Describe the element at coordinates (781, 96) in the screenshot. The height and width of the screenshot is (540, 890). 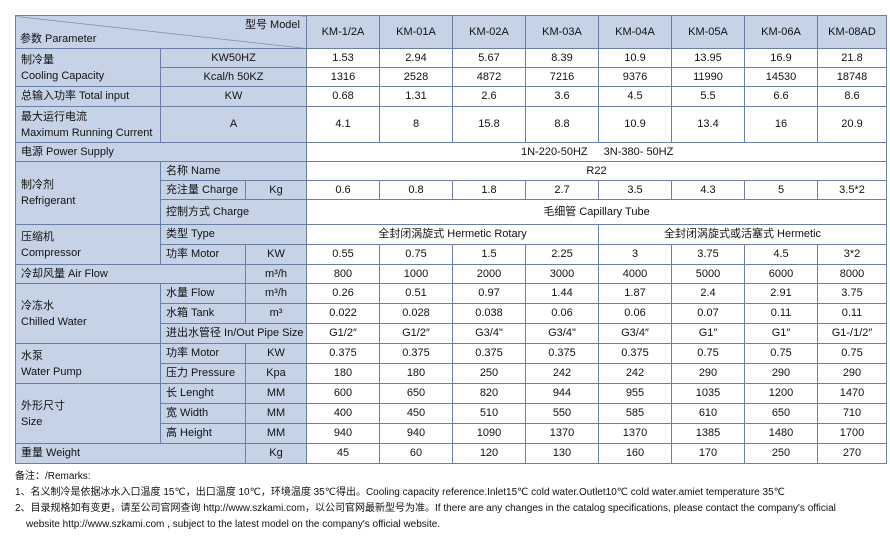
I see `total-input-value: 6.6` at that location.